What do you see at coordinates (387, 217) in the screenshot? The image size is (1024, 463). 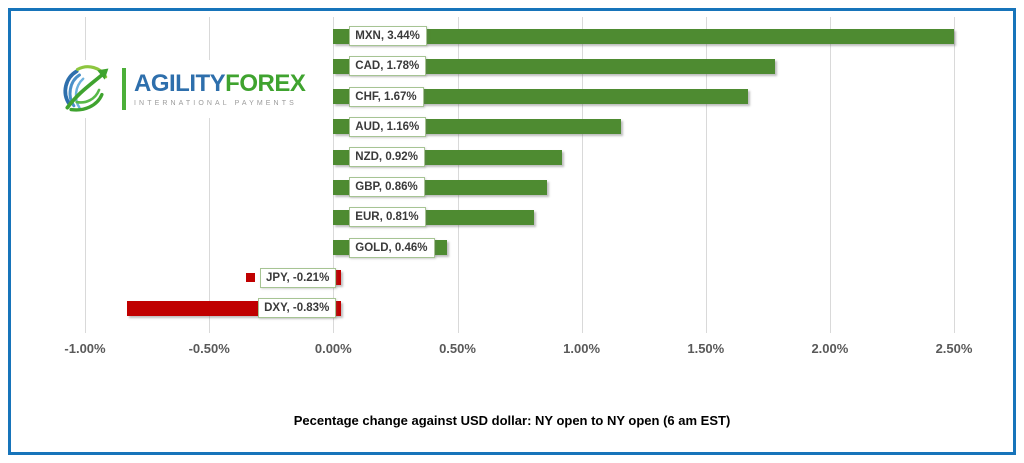 I see `data-label-EUR: EUR, 0.81%` at bounding box center [387, 217].